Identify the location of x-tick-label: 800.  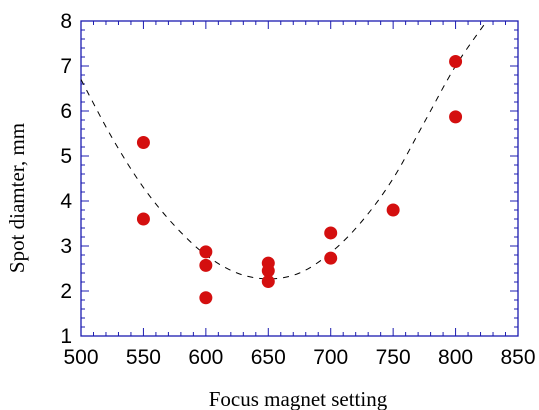
(455, 357).